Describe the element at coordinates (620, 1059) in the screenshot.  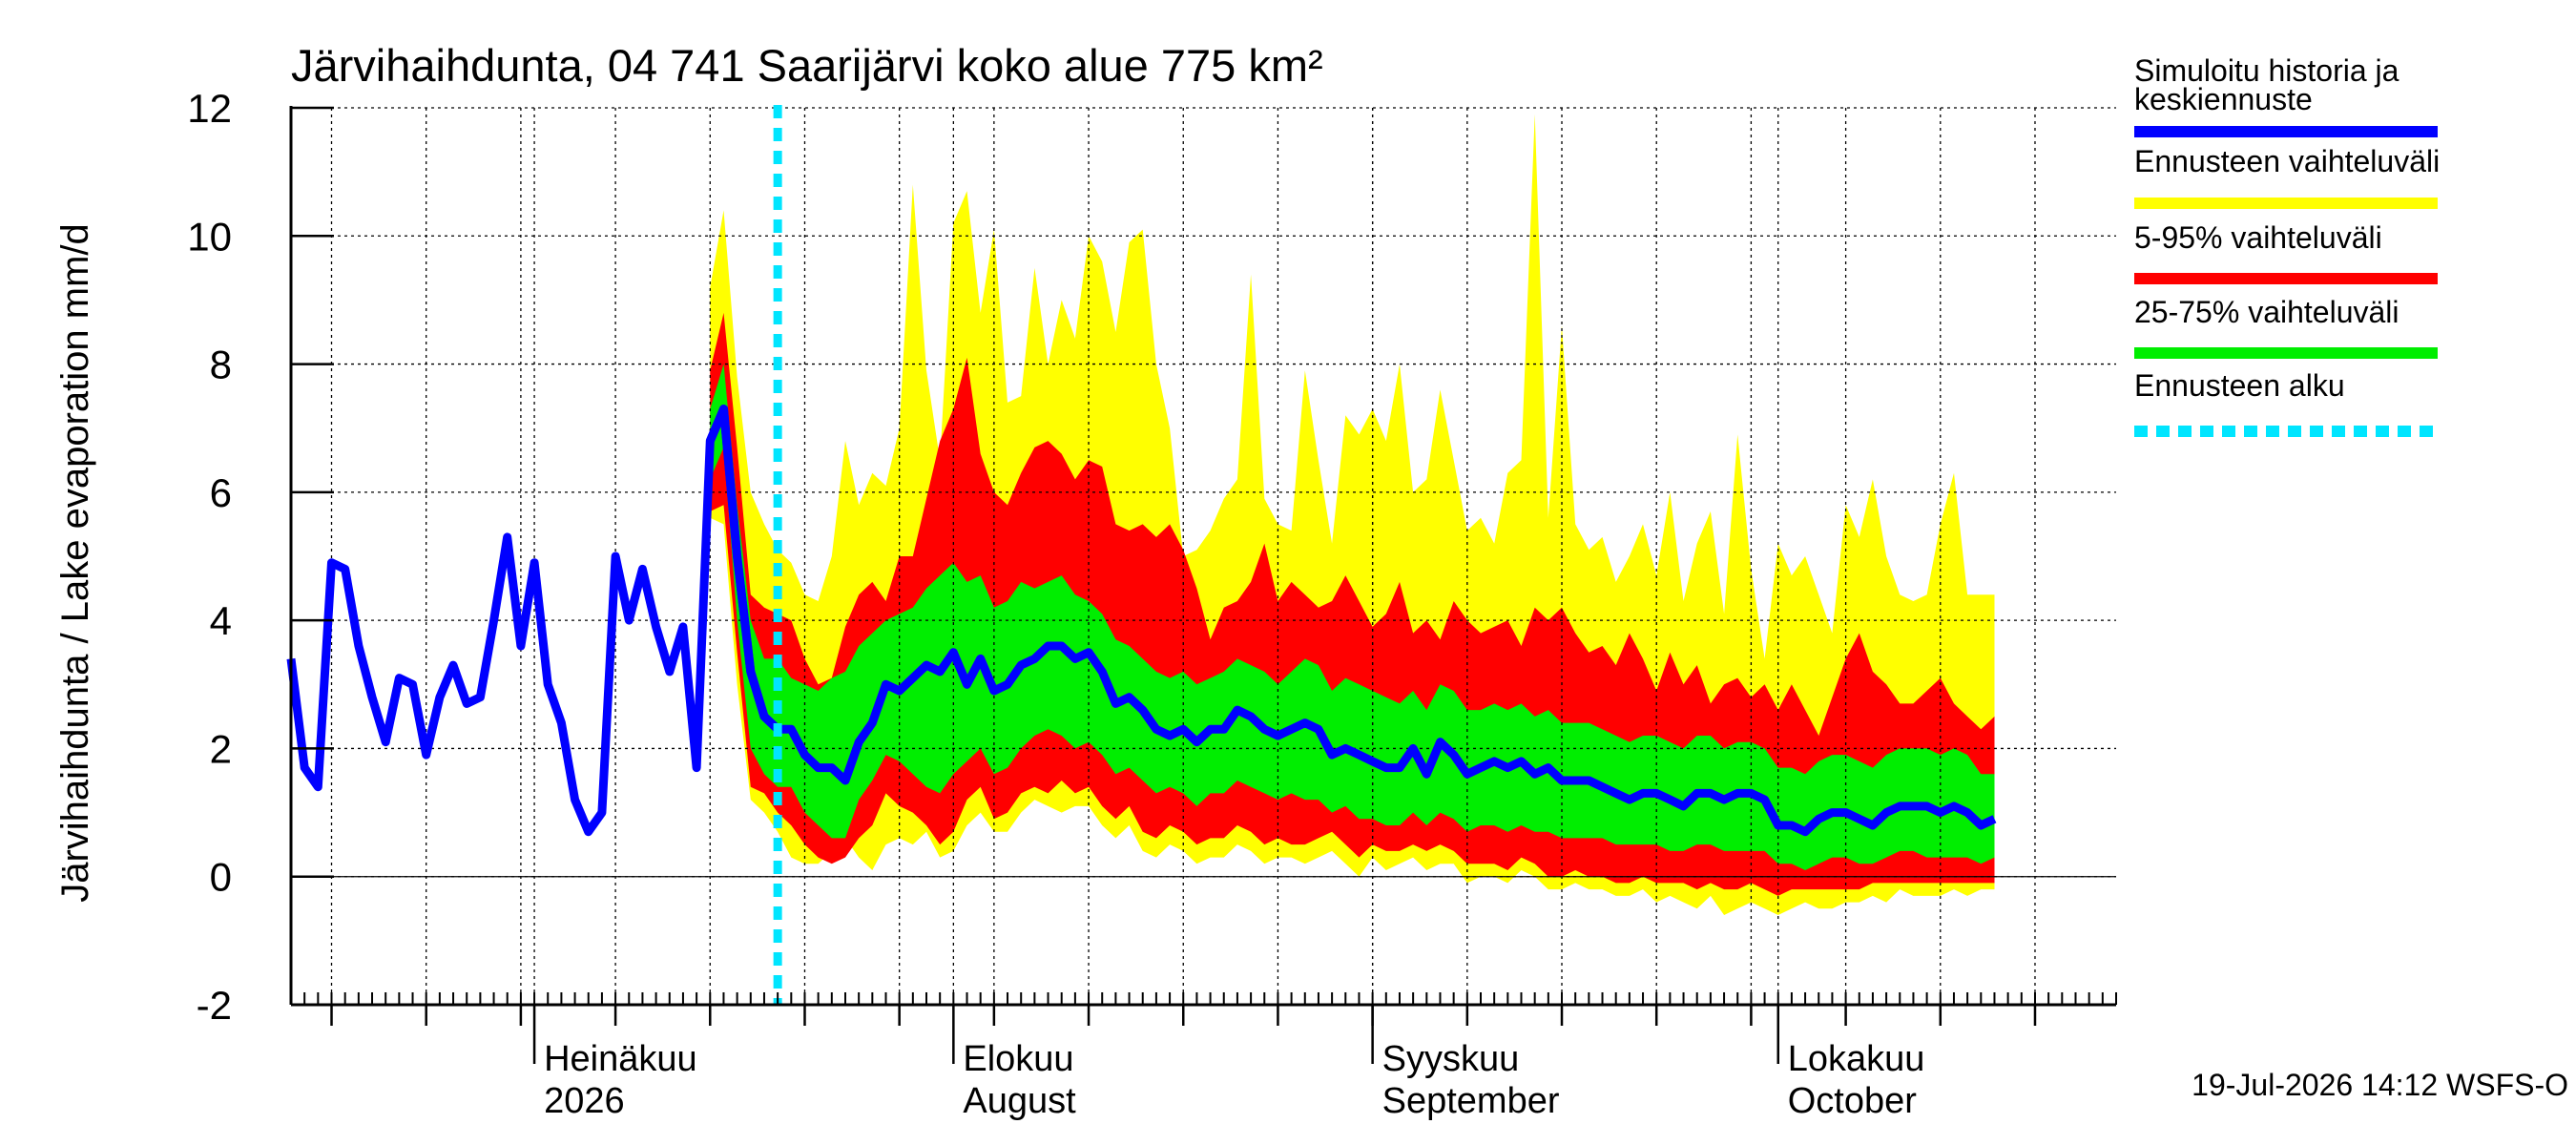
I see `x-month-label: Heinäkuu` at that location.